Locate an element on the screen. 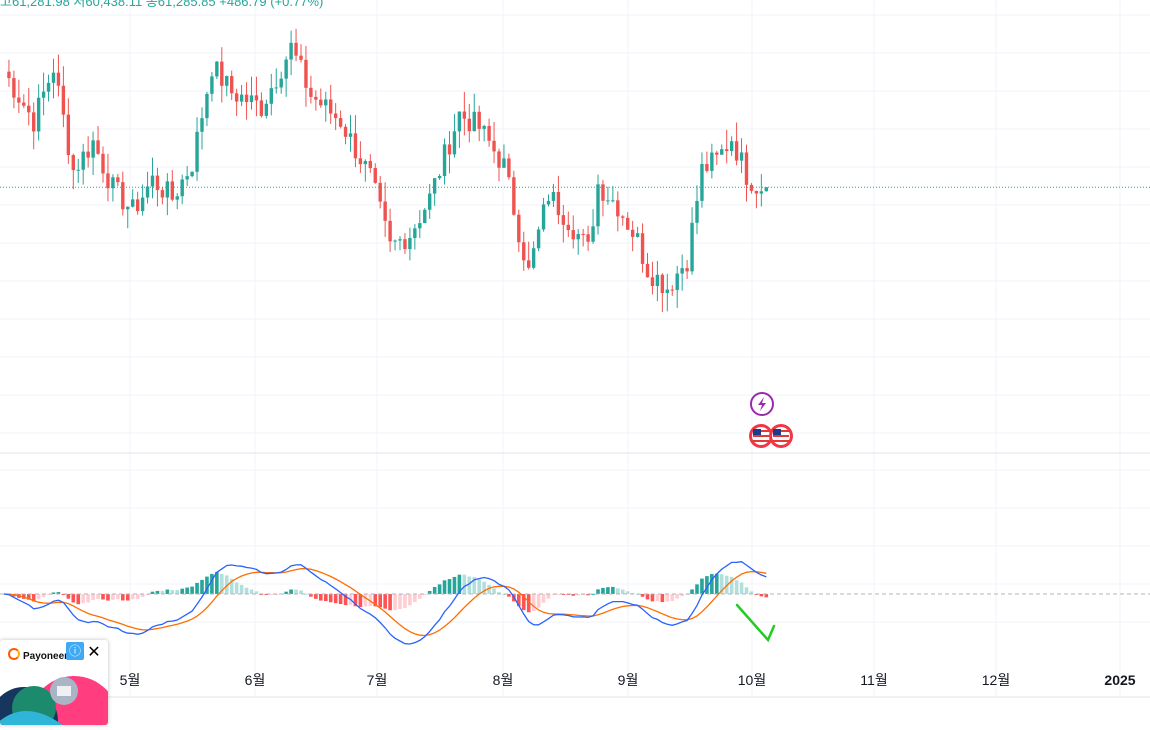 The width and height of the screenshot is (1150, 730). ad-banner: Payoneer ⓘ ✕ is located at coordinates (54, 682).